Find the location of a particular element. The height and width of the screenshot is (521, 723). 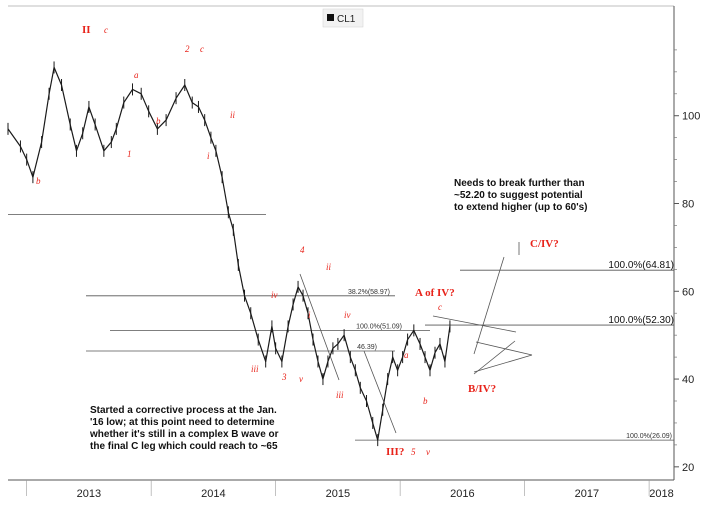

wave-label: II is located at coordinates (86, 30).